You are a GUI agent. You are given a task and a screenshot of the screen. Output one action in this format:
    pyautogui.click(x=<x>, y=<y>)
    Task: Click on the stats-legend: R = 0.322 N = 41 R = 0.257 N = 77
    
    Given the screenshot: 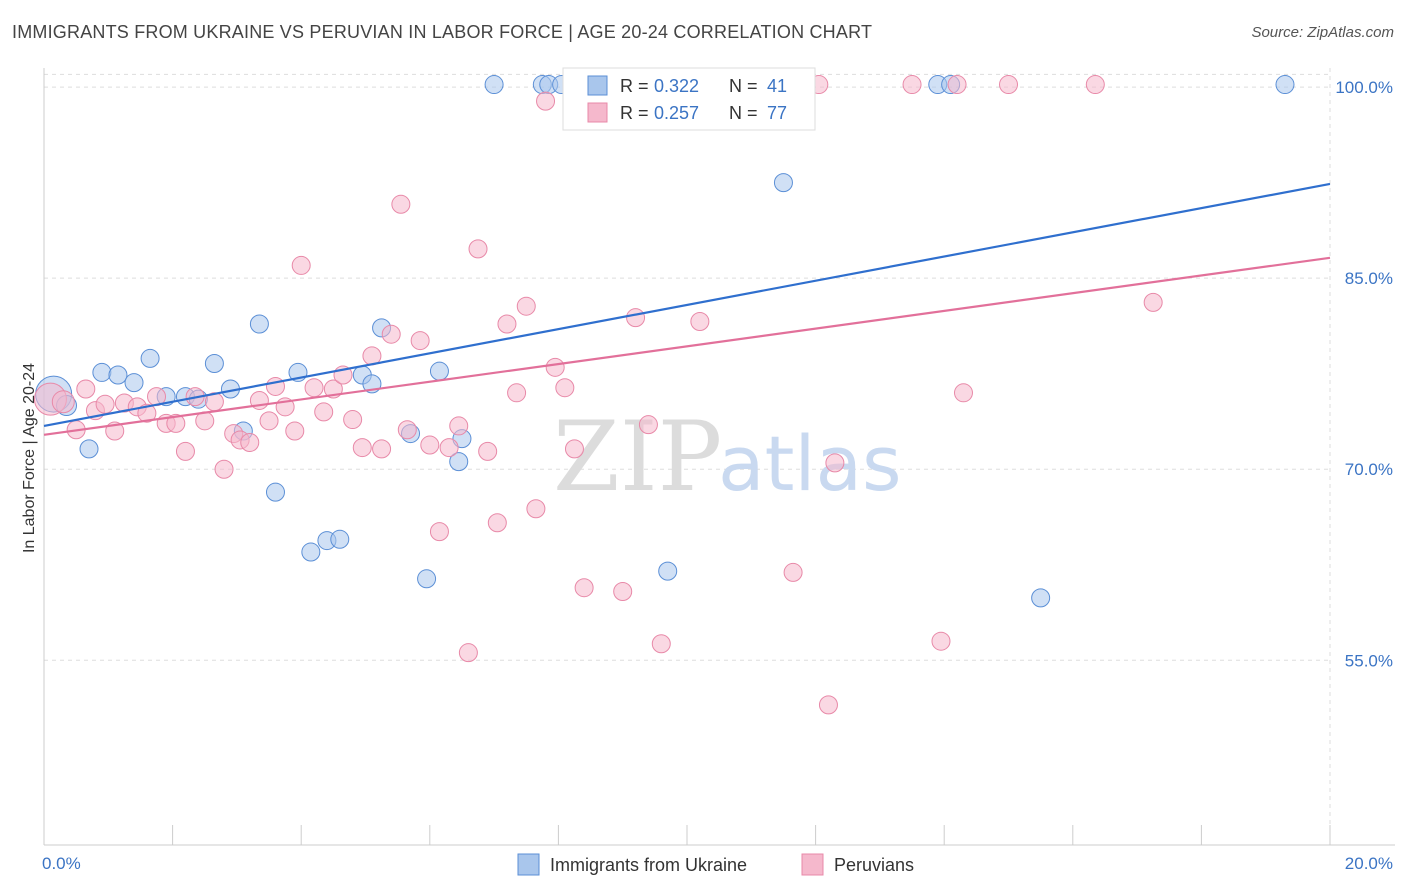 What is the action you would take?
    pyautogui.click(x=689, y=99)
    